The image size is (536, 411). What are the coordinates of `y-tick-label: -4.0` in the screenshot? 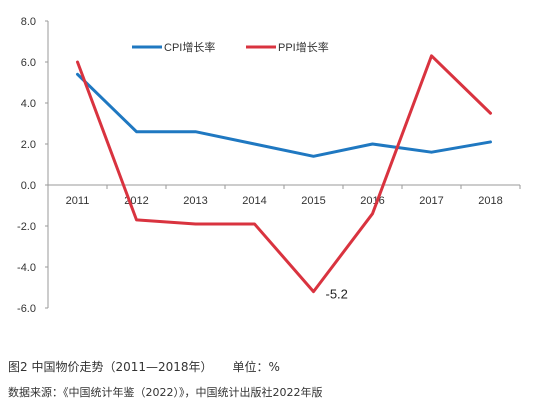 It's located at (26, 268).